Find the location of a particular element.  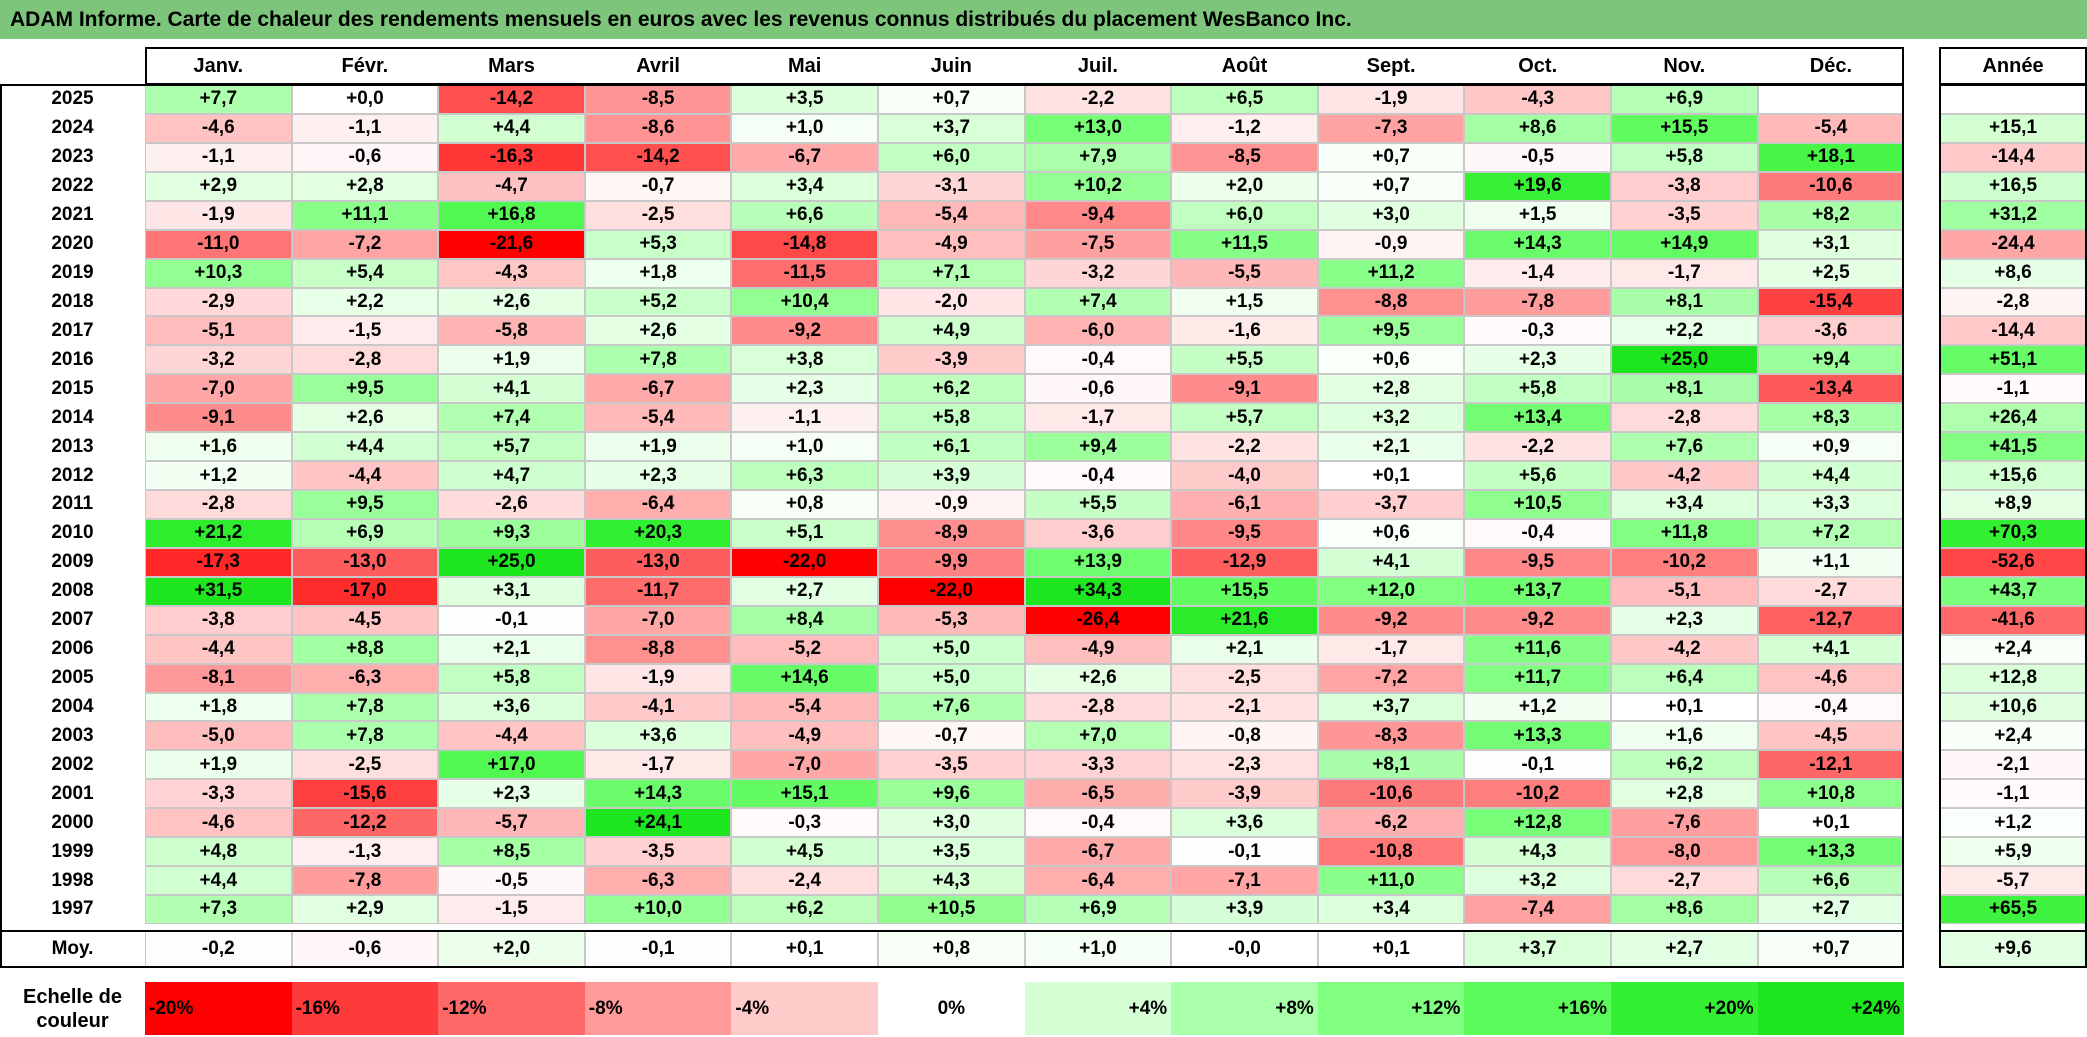

heatmap-cell: +4,9 is located at coordinates (951, 331).